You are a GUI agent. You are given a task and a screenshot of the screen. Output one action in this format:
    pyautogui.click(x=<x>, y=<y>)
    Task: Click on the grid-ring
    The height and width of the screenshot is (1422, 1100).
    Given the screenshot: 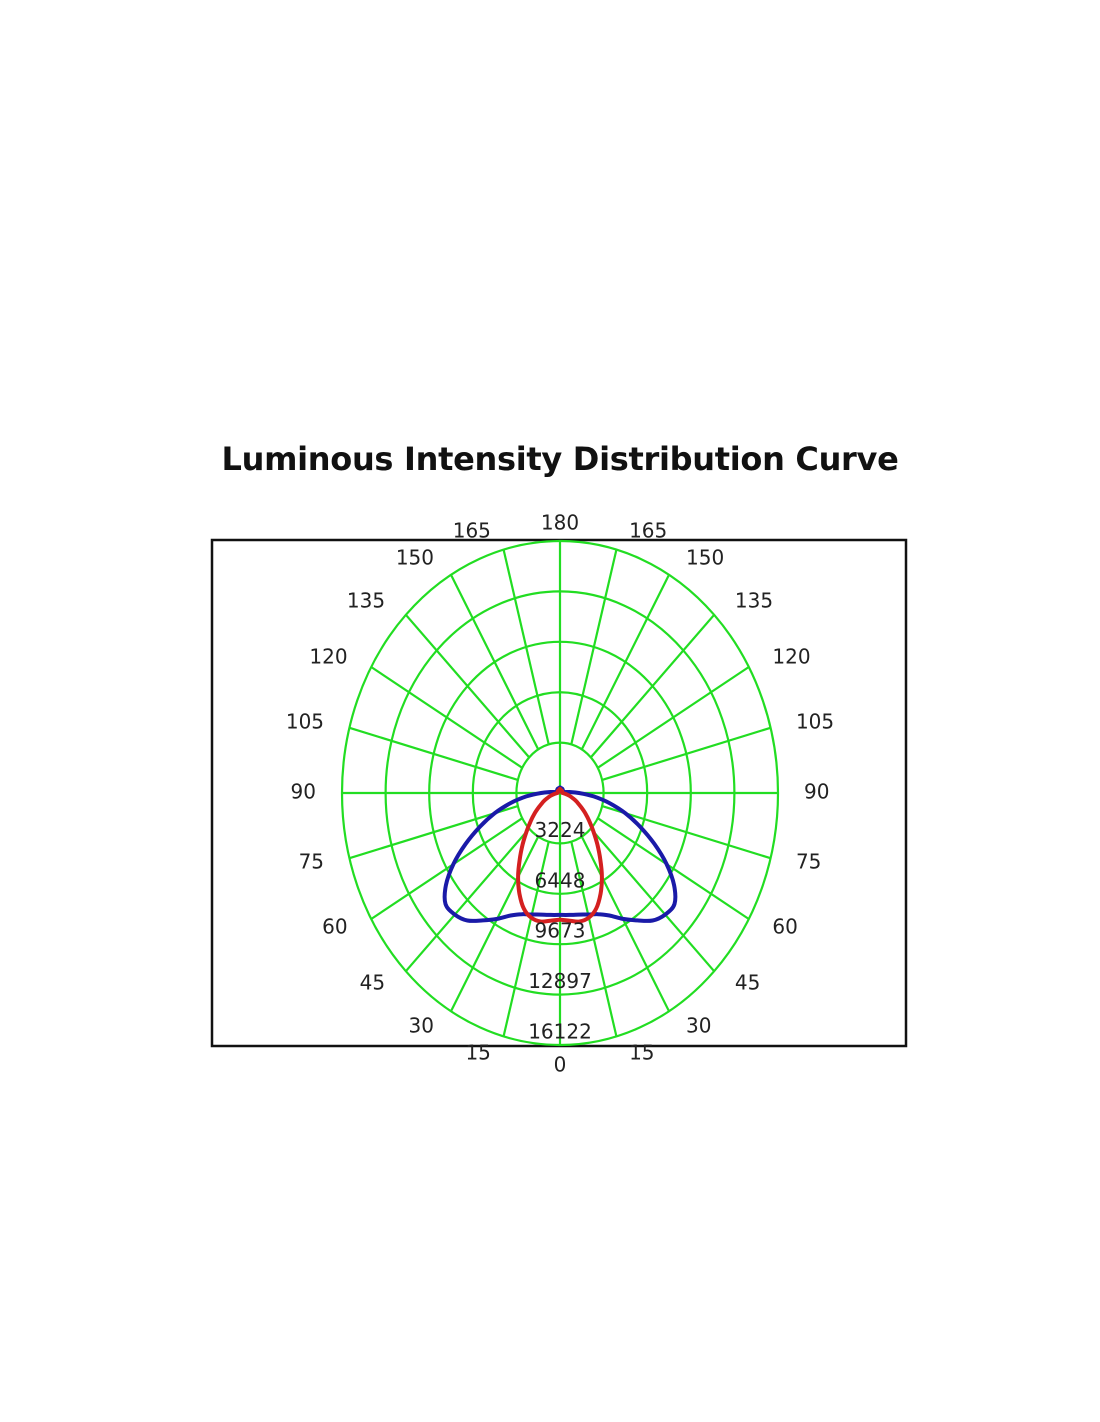 What is the action you would take?
    pyautogui.click(x=560, y=793)
    